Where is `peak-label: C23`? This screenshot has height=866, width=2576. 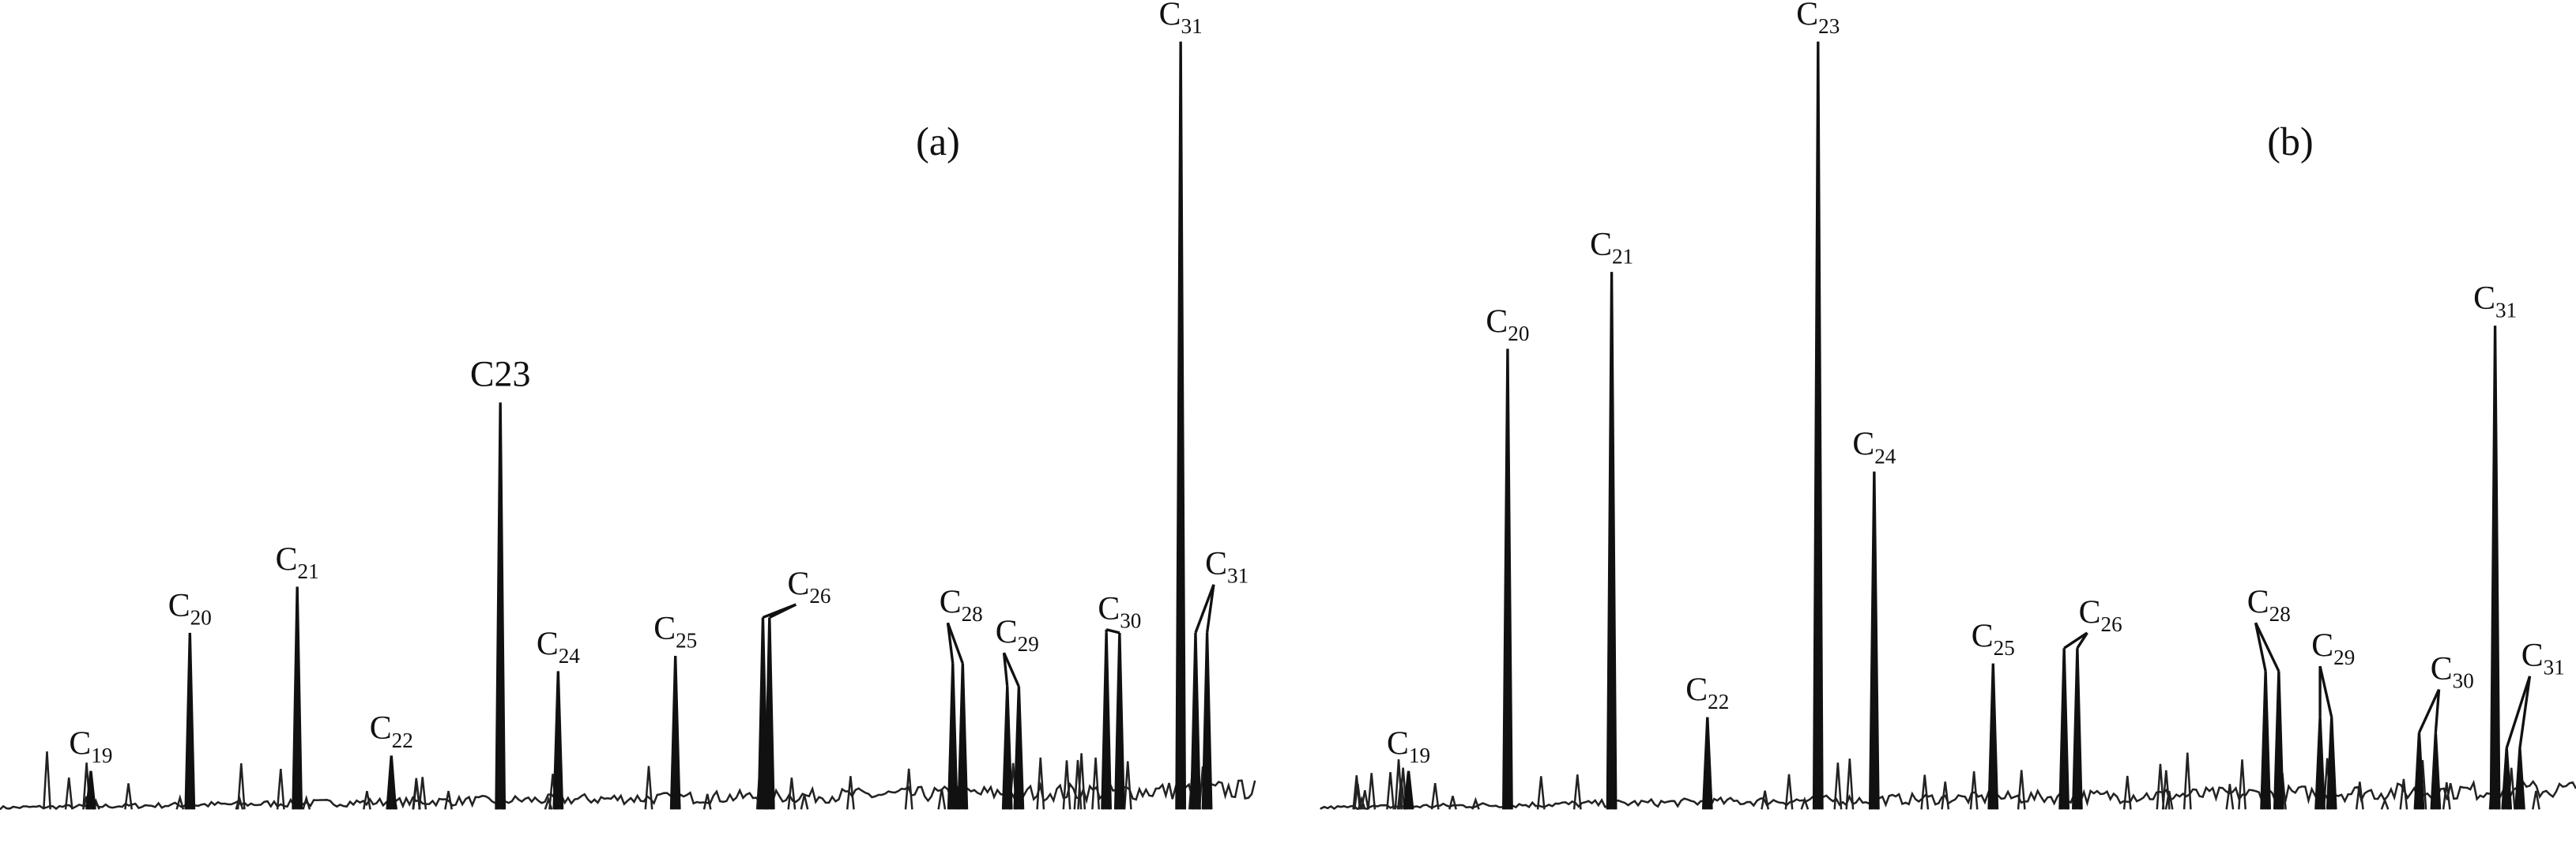
peak-label: C23 is located at coordinates (1818, 19).